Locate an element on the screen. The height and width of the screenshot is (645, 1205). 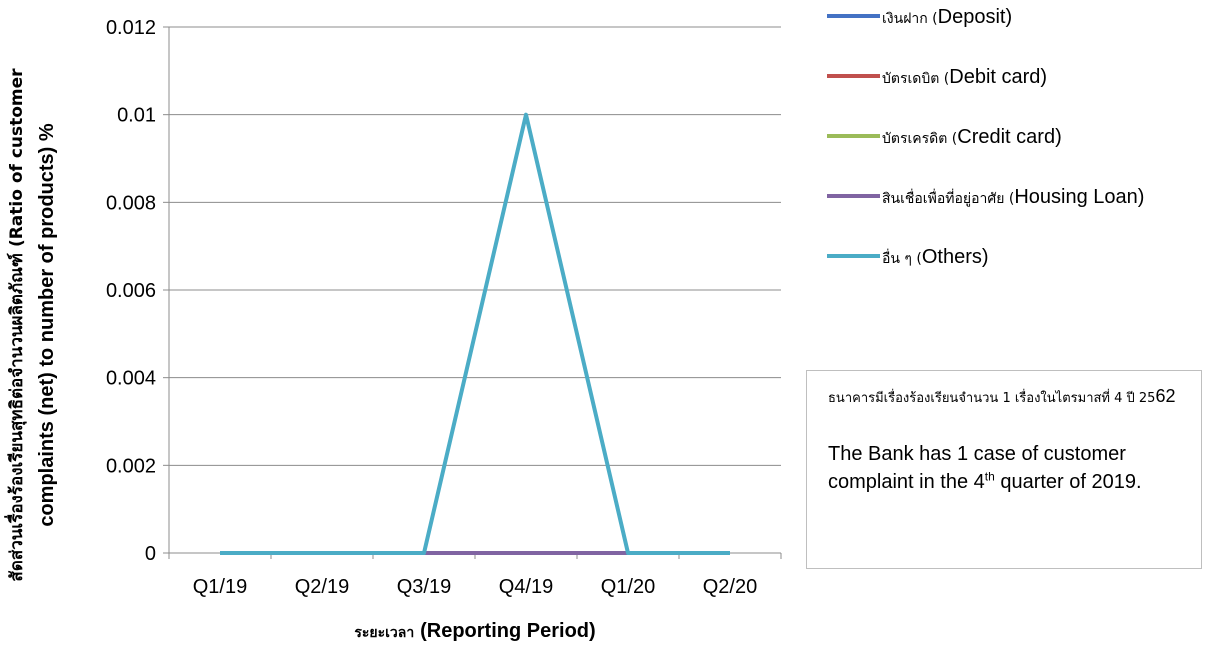
x-axis-title: ระยะเวลา (Reporting Period) is located at coordinates (474, 631).